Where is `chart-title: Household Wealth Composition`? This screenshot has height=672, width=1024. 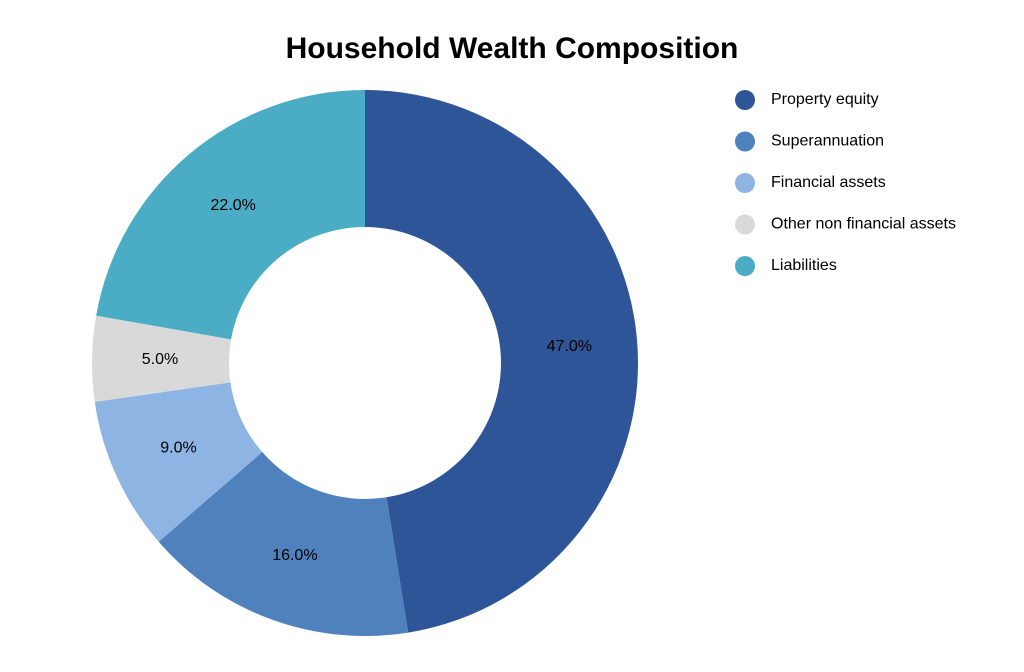
chart-title: Household Wealth Composition is located at coordinates (512, 48).